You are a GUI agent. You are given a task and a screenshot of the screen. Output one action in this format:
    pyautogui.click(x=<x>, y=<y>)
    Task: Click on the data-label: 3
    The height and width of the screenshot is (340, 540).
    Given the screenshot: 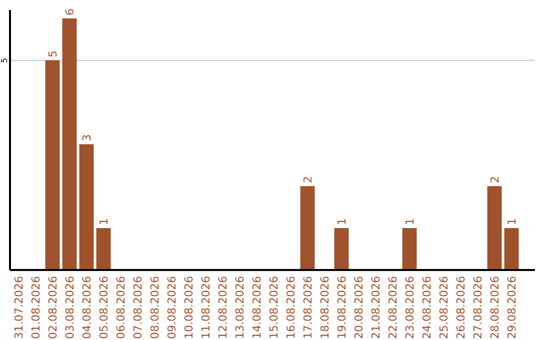 What is the action you would take?
    pyautogui.click(x=87, y=138)
    